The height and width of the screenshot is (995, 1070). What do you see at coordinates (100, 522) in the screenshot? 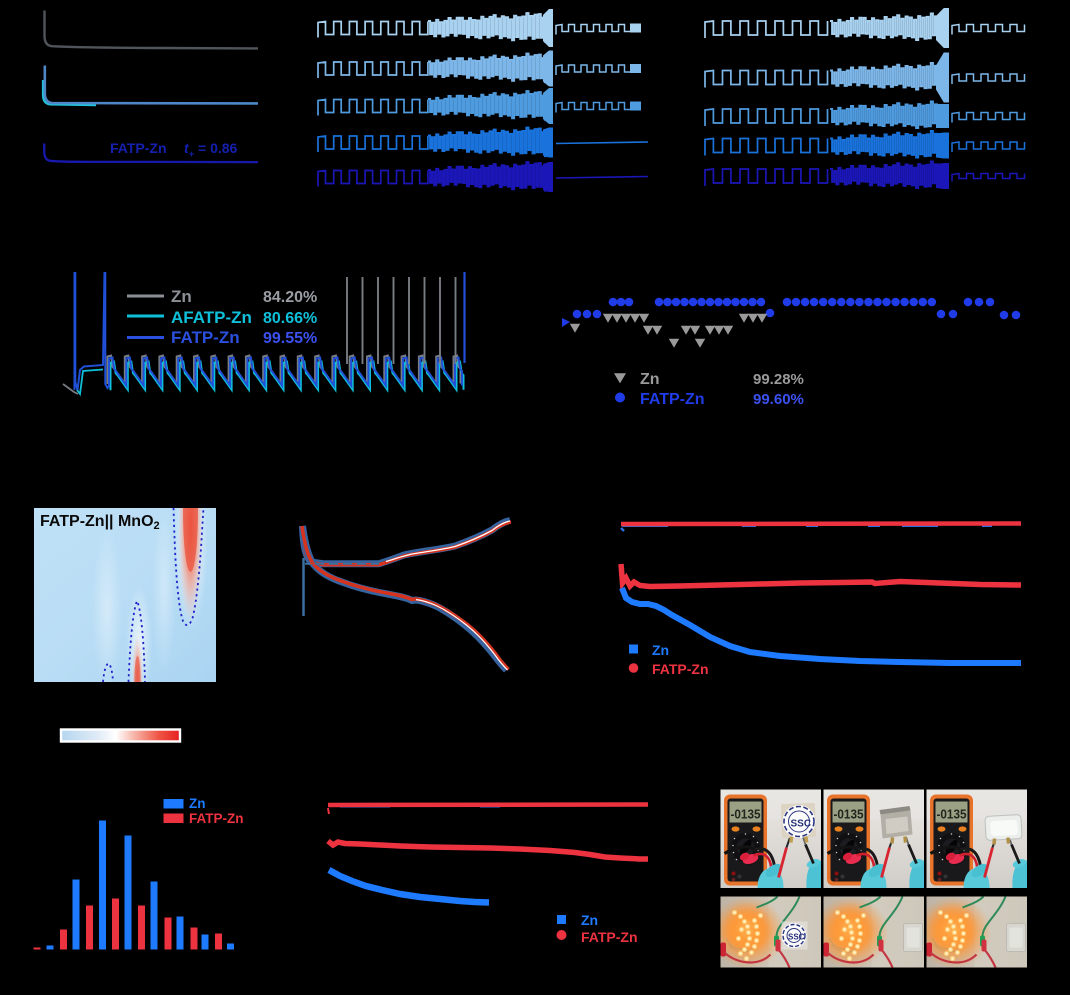
I see `svg-text: FATP-Zn|| MnO2` at bounding box center [100, 522].